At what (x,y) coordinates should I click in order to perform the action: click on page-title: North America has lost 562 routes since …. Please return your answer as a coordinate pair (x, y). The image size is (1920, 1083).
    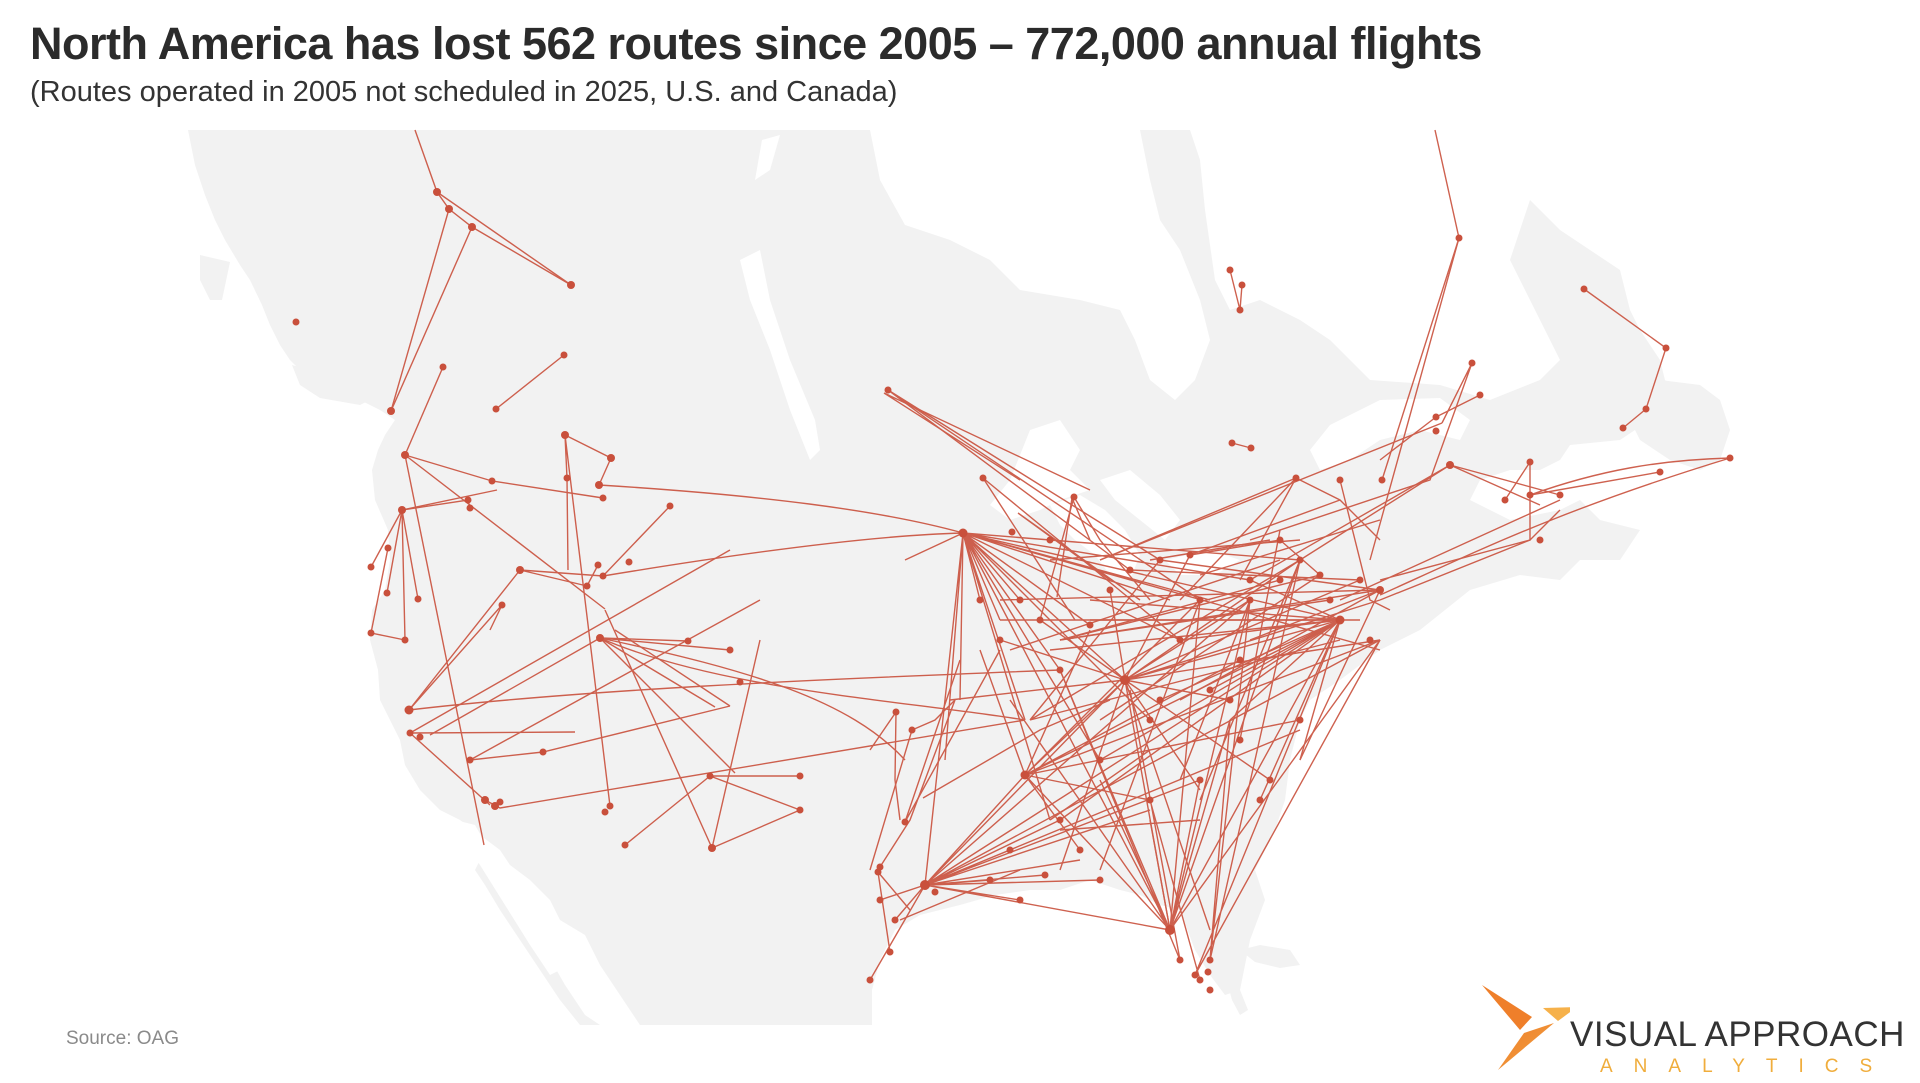
    Looking at the image, I should click on (756, 43).